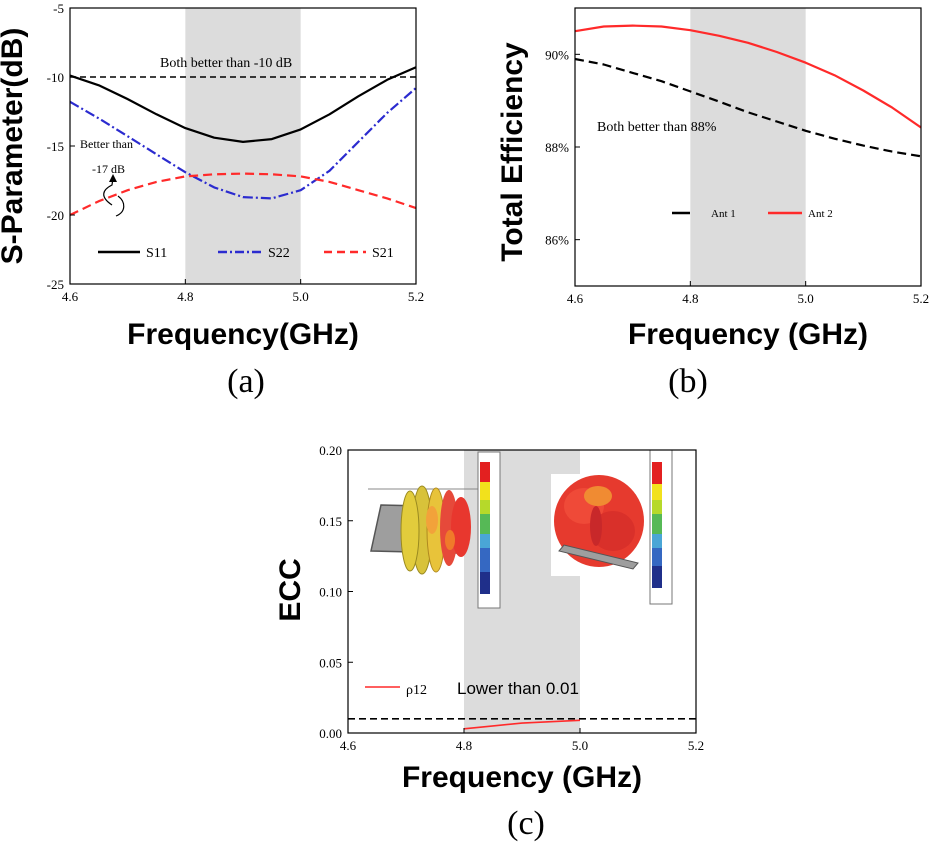 This screenshot has height=842, width=934. I want to click on panel-c-caption: (c), so click(526, 823).